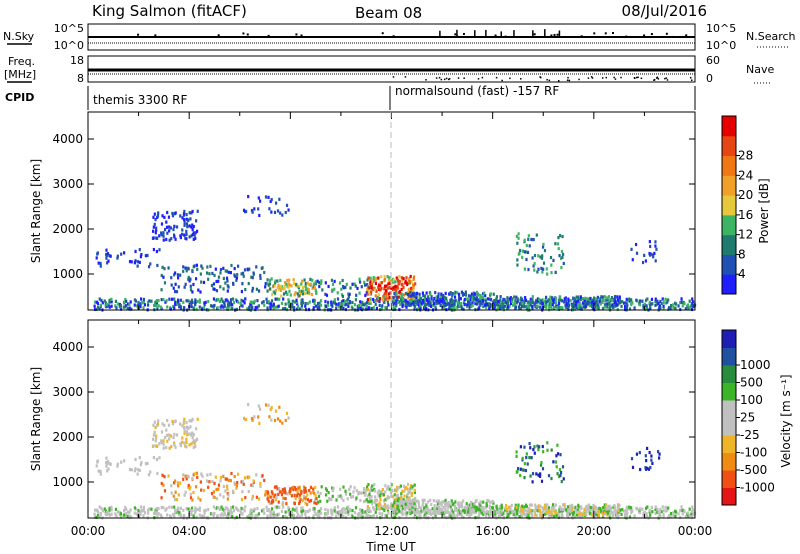 This screenshot has width=800, height=554. I want to click on velocity-colorbar-tick-label: -1000, so click(757, 488).